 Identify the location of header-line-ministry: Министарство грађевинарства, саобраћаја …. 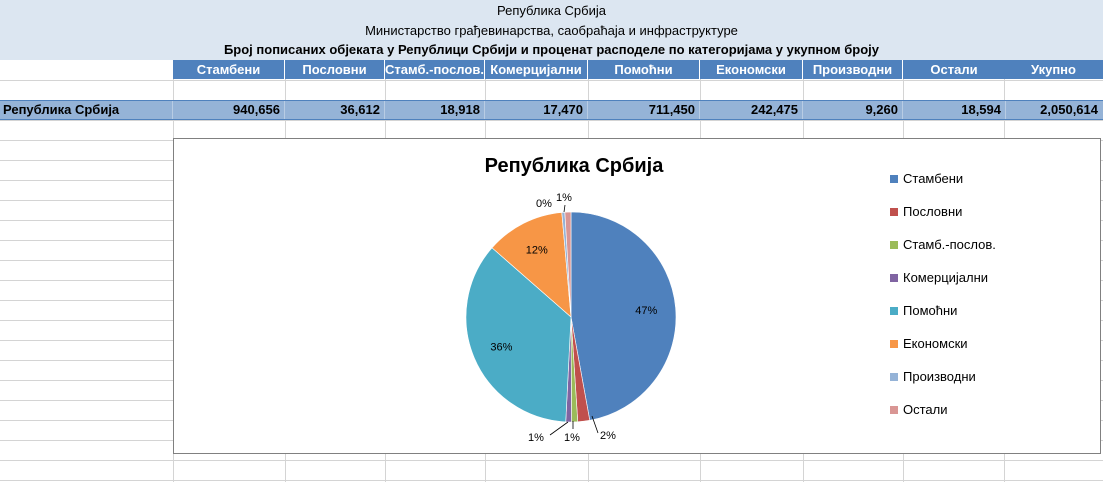
(551, 30).